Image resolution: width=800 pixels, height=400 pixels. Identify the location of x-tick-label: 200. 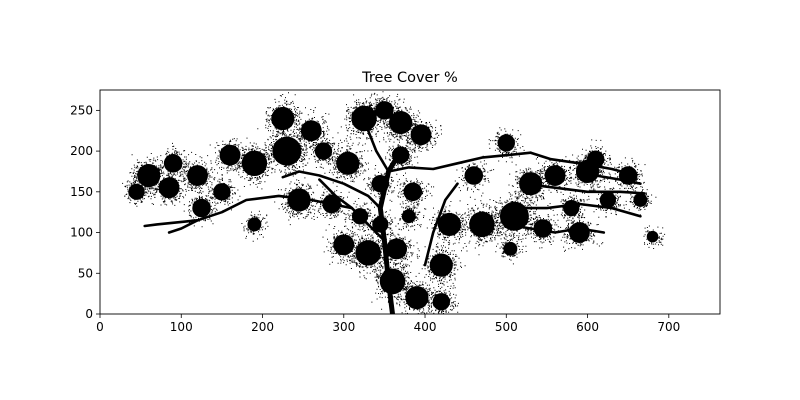
(262, 327).